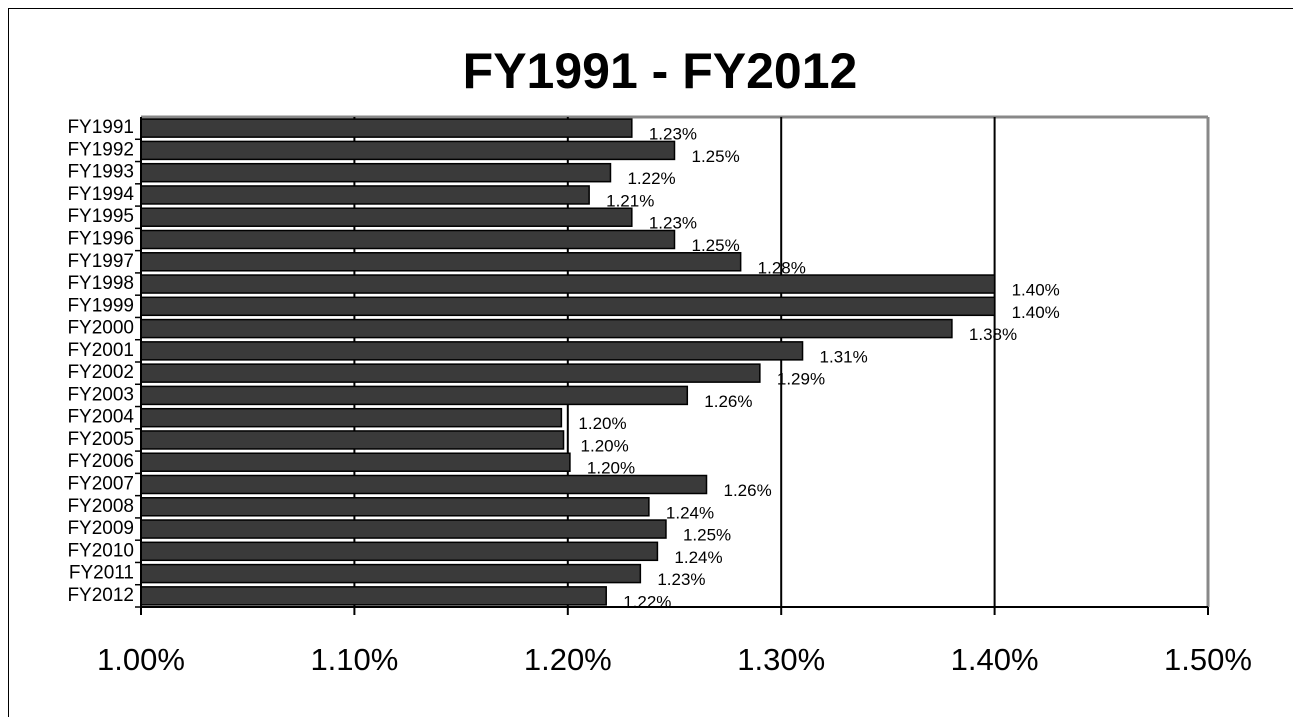 This screenshot has width=1293, height=717. What do you see at coordinates (100, 305) in the screenshot?
I see `y-tick-label: FY1999` at bounding box center [100, 305].